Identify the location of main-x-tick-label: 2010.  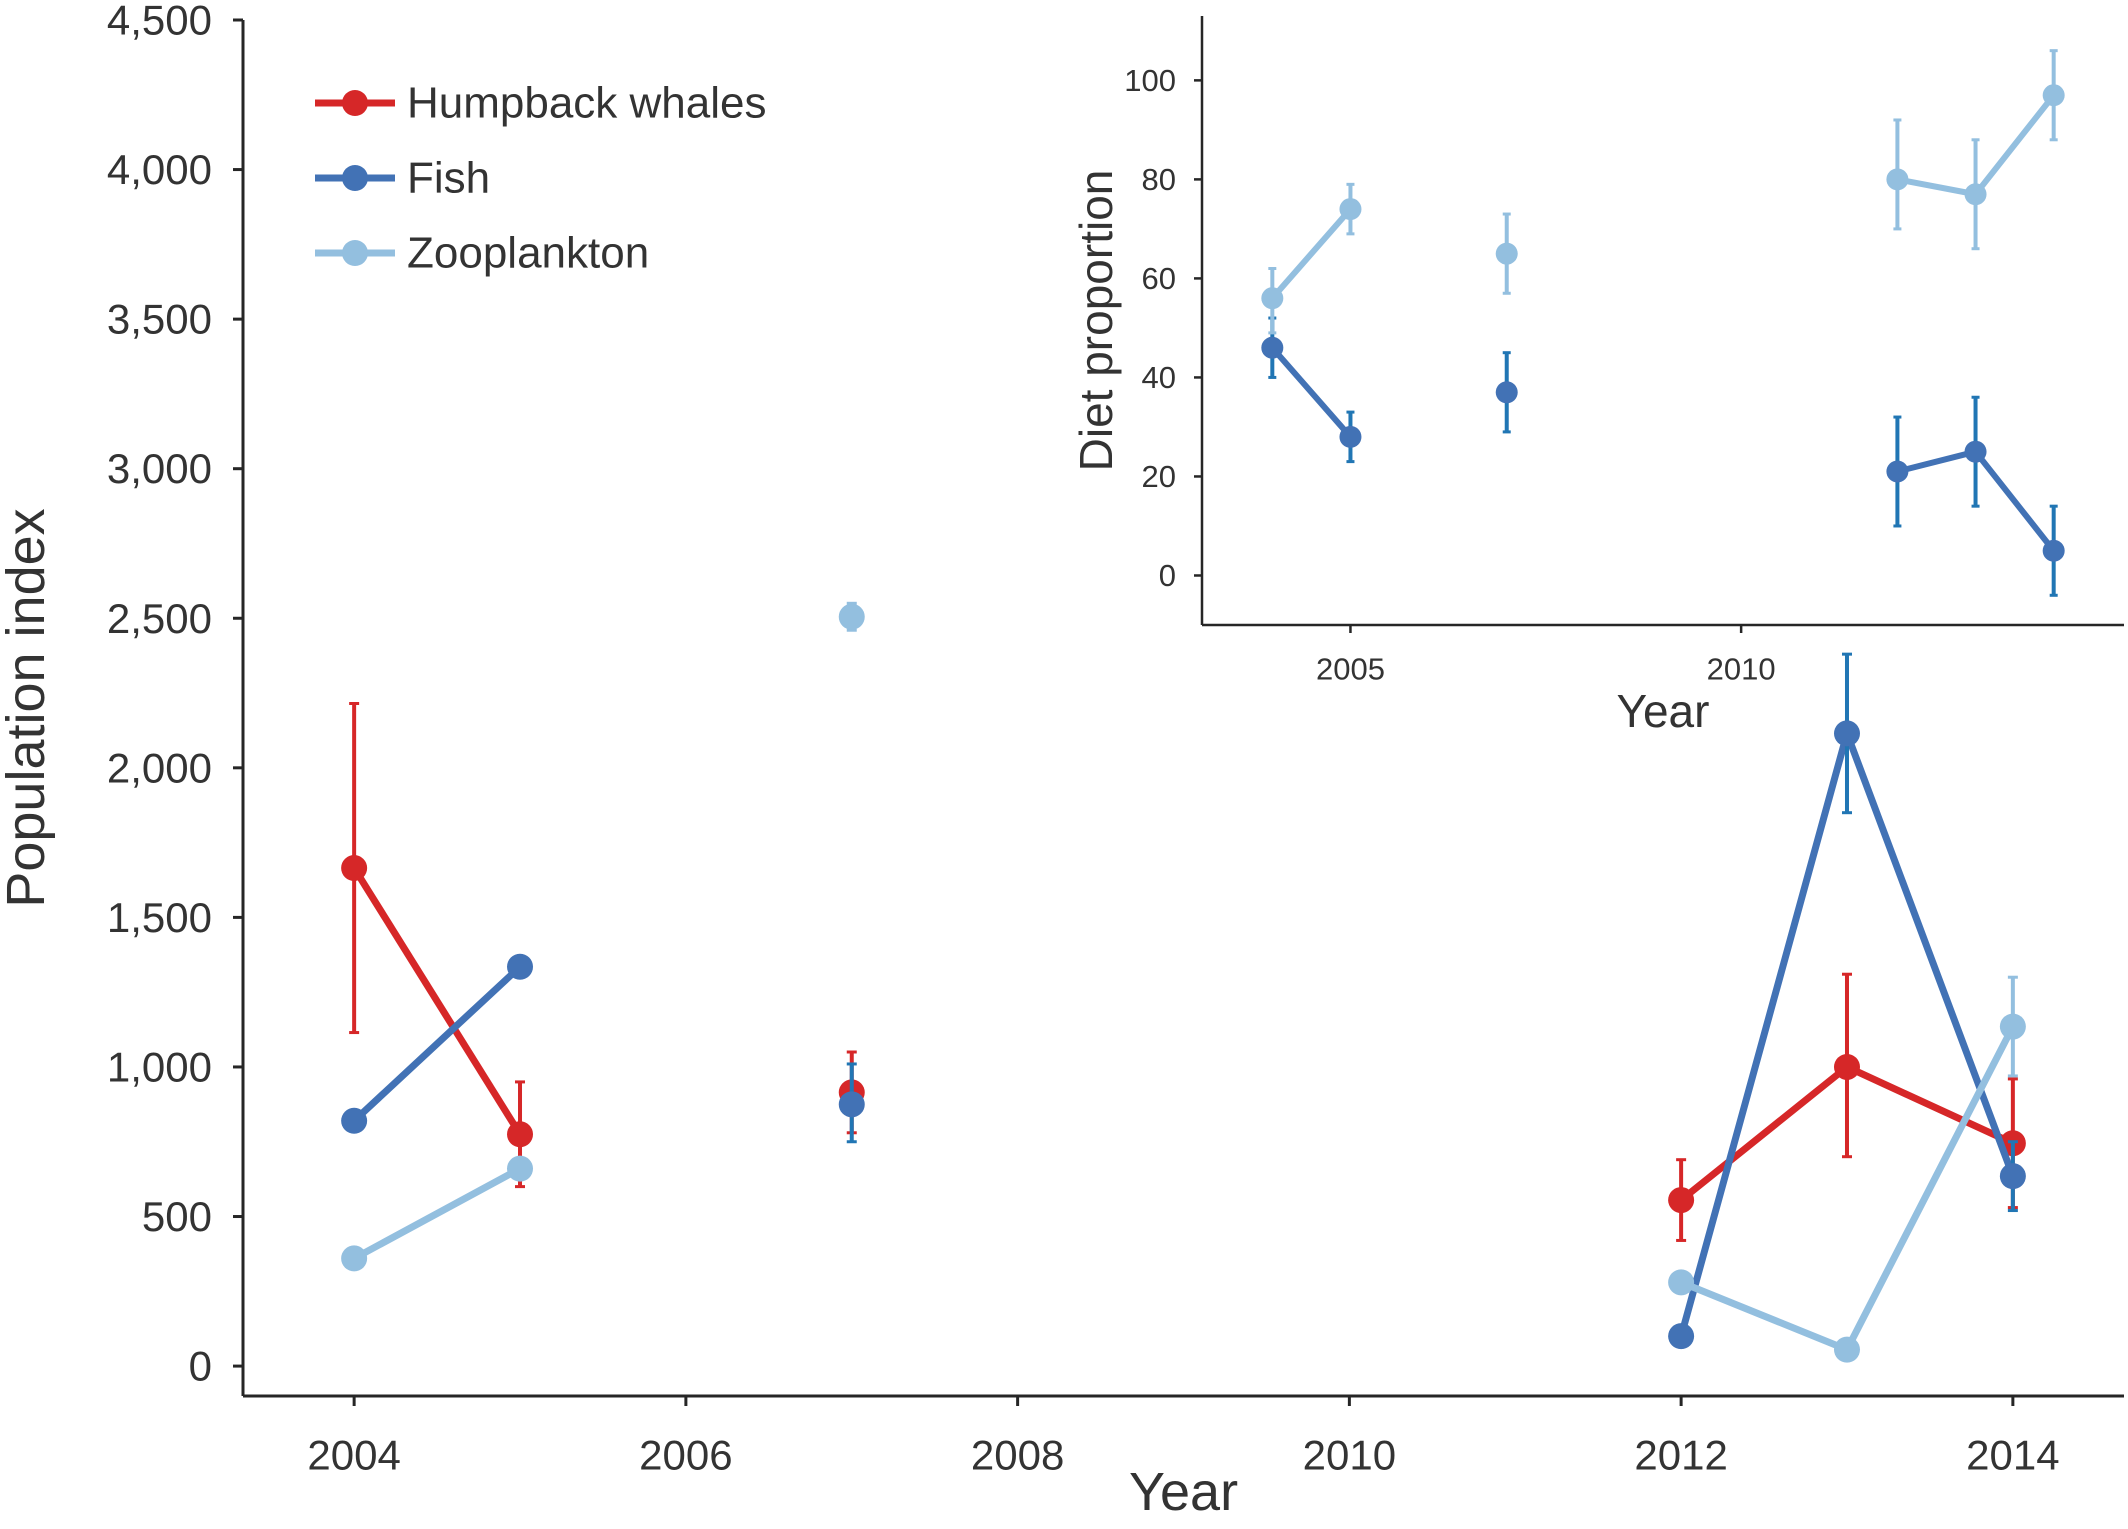
(1349, 1455).